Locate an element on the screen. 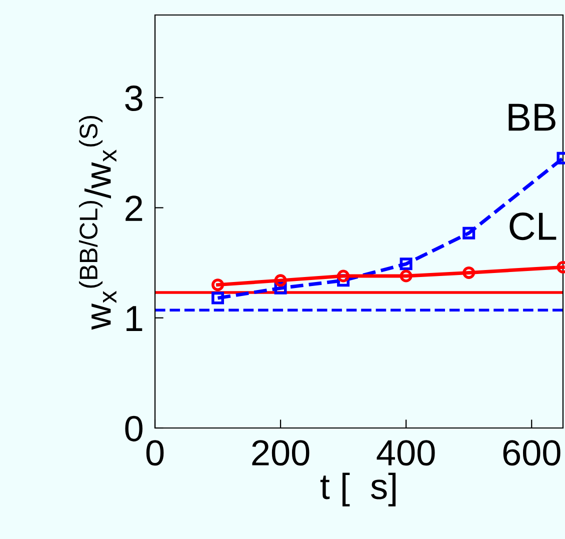 Image resolution: width=565 pixels, height=539 pixels. x-tick-label: 200 is located at coordinates (281, 453).